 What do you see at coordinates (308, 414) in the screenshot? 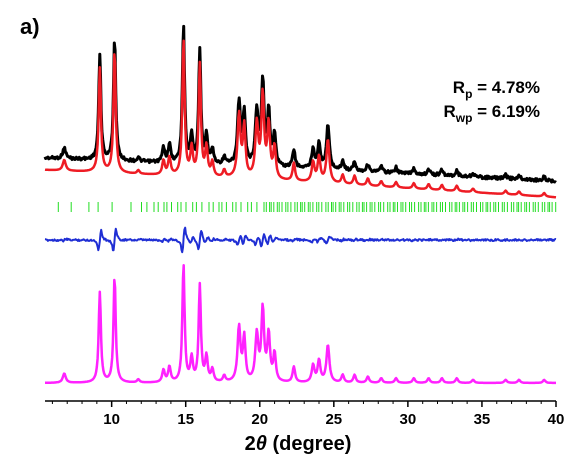
I see `x-axis-ticks: 10 15 20 25 30 35 40` at bounding box center [308, 414].